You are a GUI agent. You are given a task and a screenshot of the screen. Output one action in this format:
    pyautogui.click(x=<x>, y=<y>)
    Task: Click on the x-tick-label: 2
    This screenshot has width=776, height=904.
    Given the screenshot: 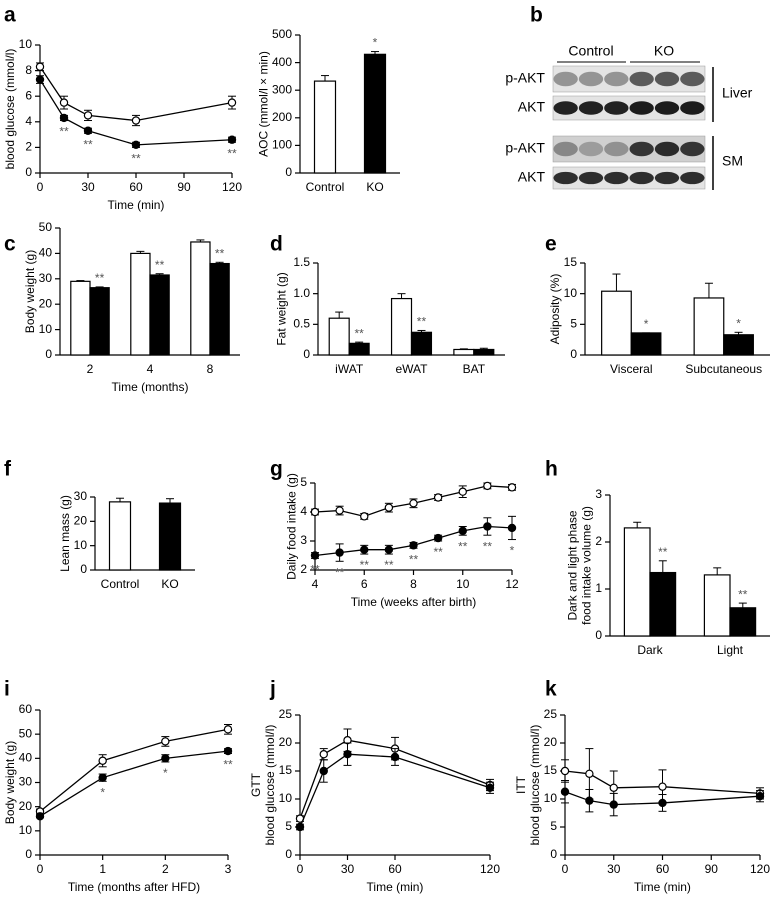 What is the action you would take?
    pyautogui.click(x=90, y=369)
    